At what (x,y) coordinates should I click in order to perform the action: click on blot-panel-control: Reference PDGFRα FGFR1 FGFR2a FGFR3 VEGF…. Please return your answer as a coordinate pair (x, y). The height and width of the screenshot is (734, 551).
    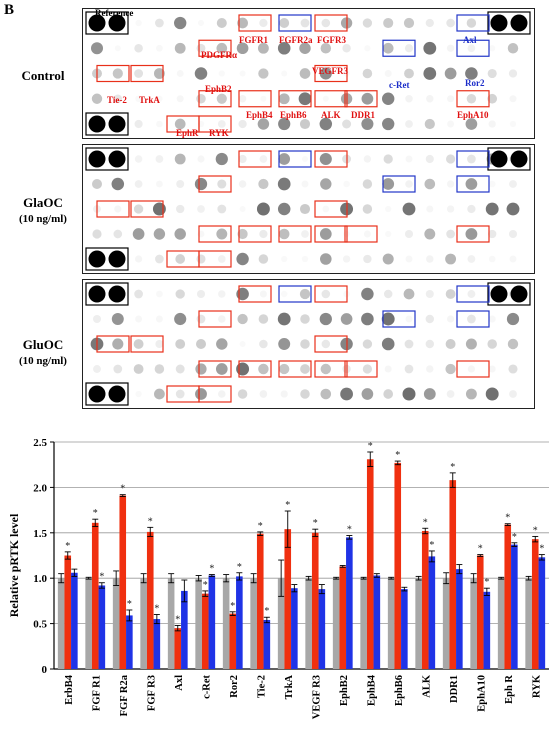
    Looking at the image, I should click on (308, 73).